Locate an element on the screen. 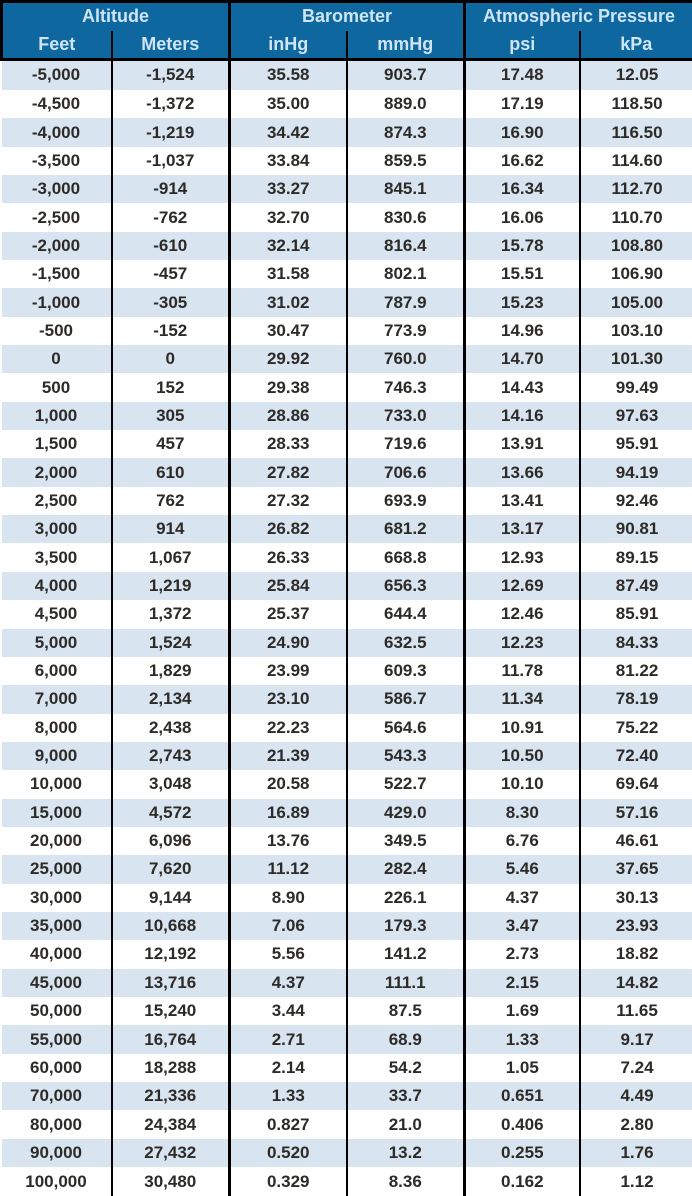 The height and width of the screenshot is (1196, 692). table-cell: 10,668 is located at coordinates (170, 926).